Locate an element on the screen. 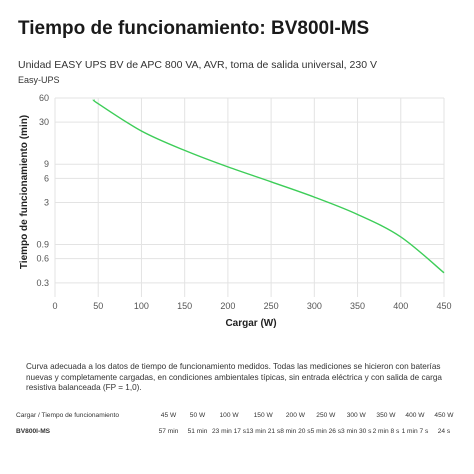  x-tick-label: 50 is located at coordinates (98, 306).